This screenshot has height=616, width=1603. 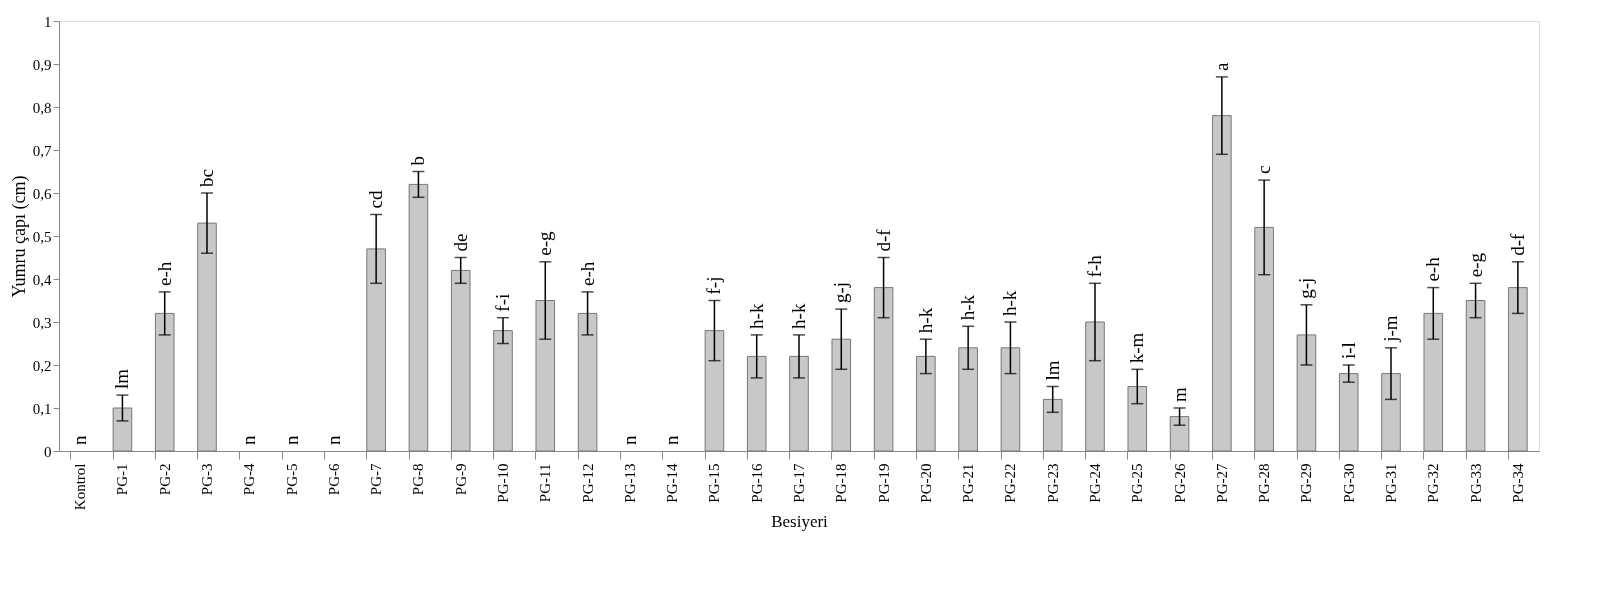 What do you see at coordinates (968, 483) in the screenshot?
I see `x-tick-label: PG-21` at bounding box center [968, 483].